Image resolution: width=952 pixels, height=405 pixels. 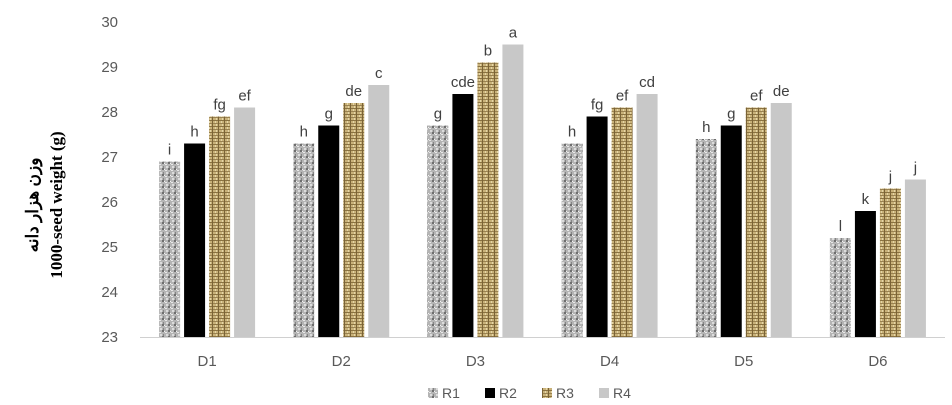 I want to click on bar-r4-d5, so click(x=781, y=220).